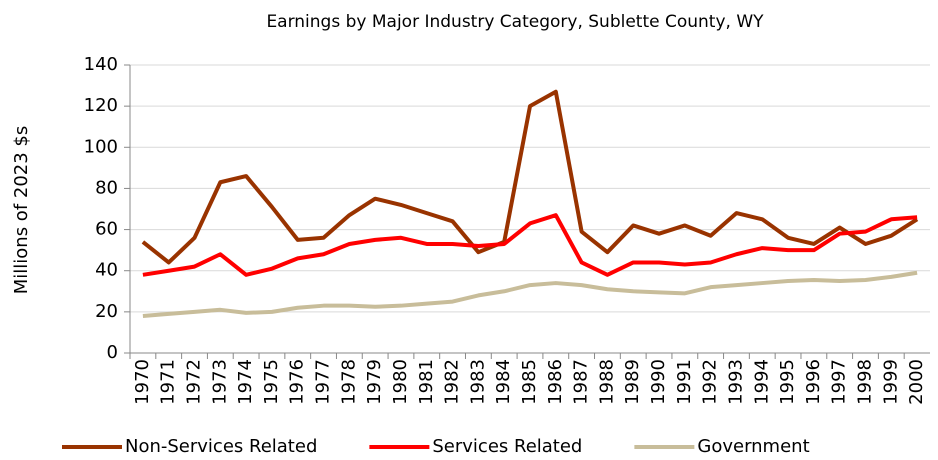  Describe the element at coordinates (21, 210) in the screenshot. I see `y-axis-label: Millions of 2023 $s` at that location.